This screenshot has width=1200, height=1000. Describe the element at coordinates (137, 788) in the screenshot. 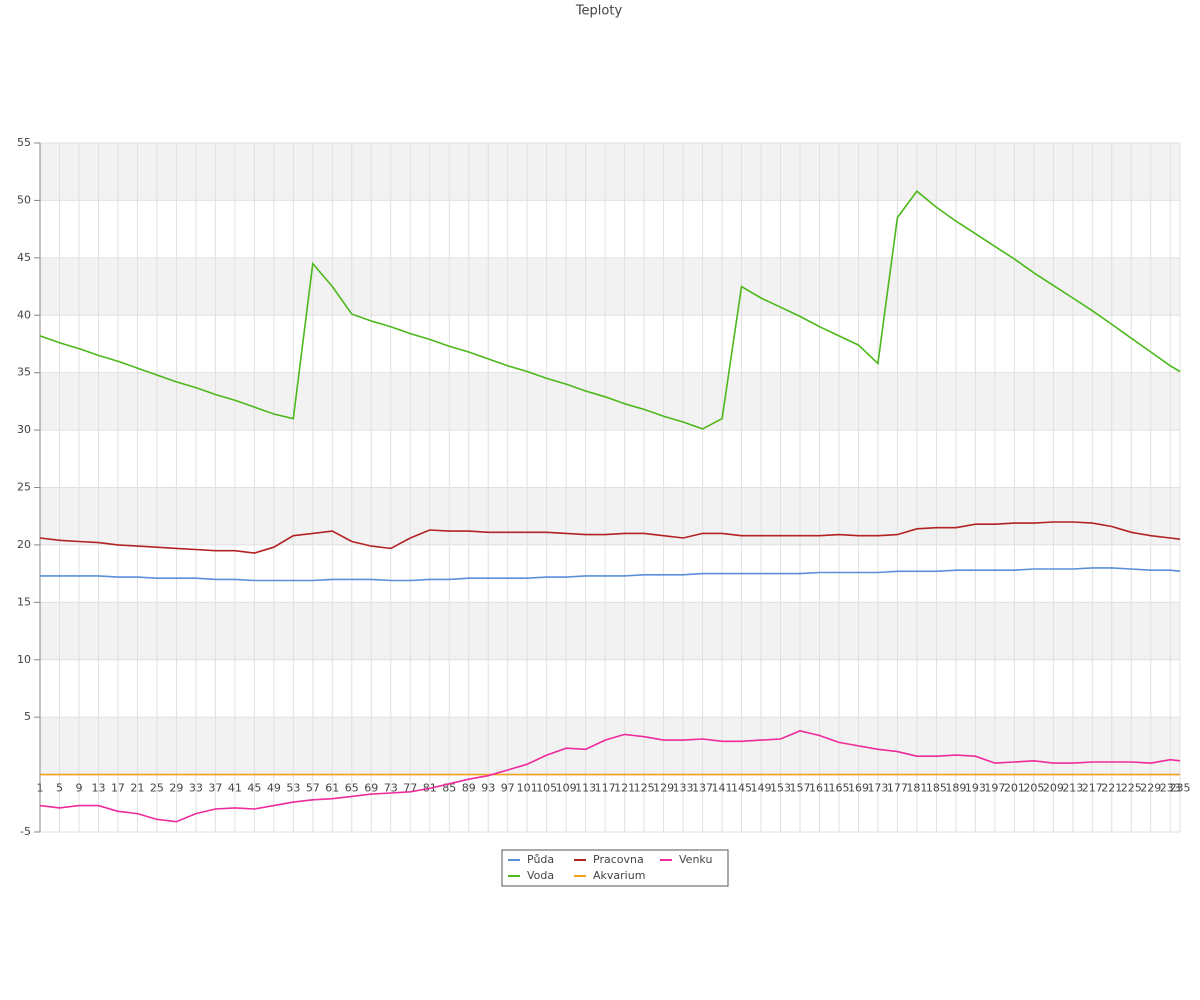

I see `x-tick-label: 21` at that location.